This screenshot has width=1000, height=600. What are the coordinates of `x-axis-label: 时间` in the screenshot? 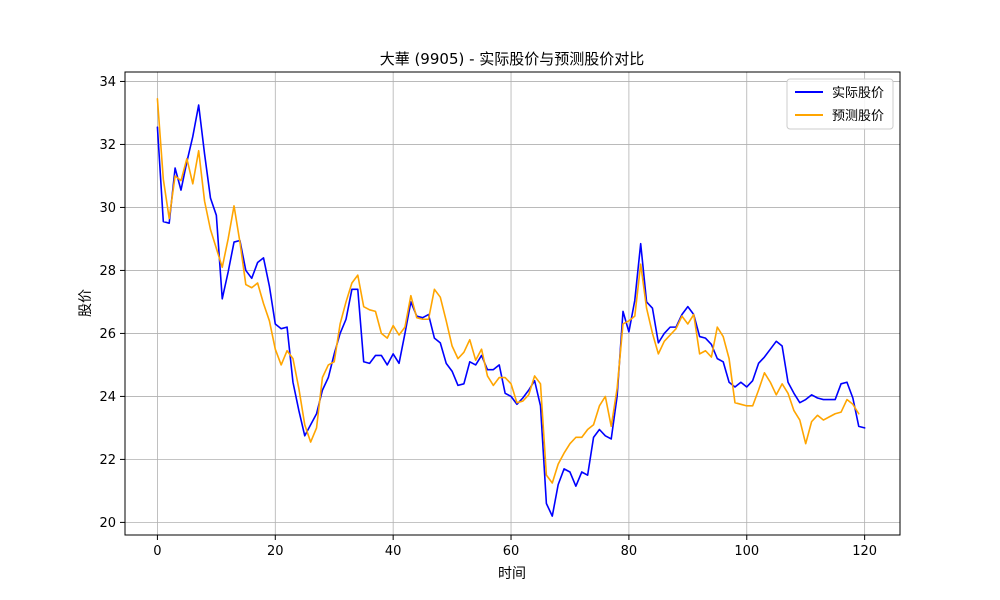 It's located at (512, 574).